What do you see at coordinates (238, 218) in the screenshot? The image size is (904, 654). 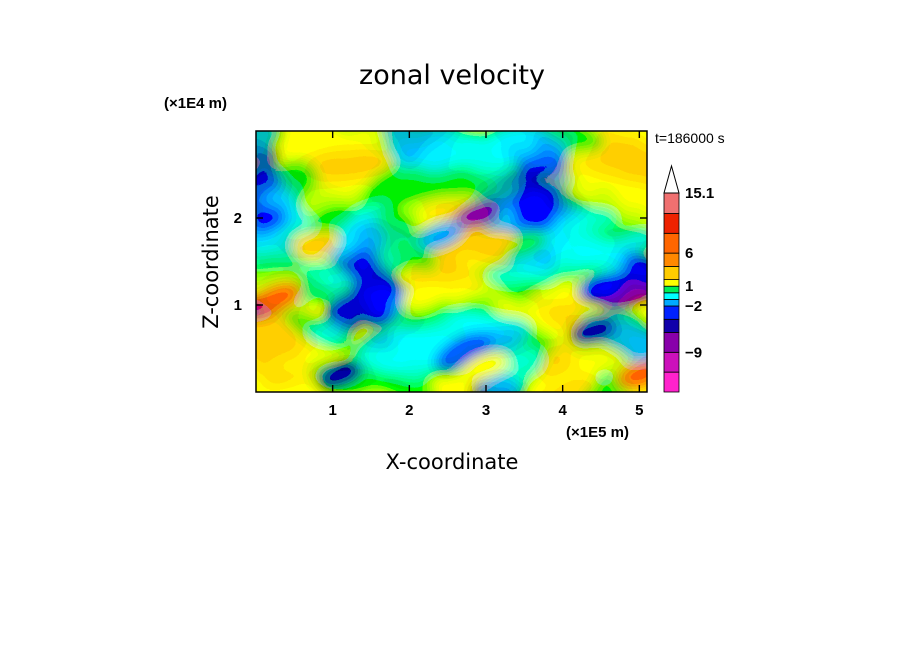 I see `y-tick-label: 2` at bounding box center [238, 218].